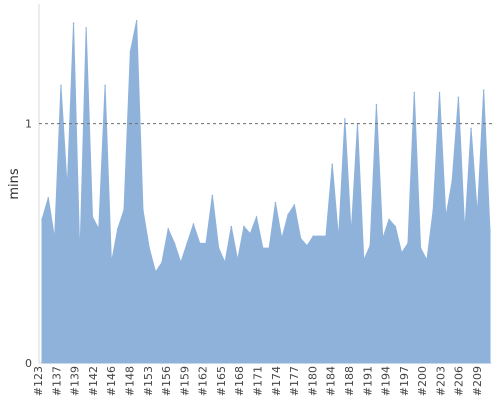 The image size is (500, 400). I want to click on x-tick-label-6: #148, so click(129, 381).